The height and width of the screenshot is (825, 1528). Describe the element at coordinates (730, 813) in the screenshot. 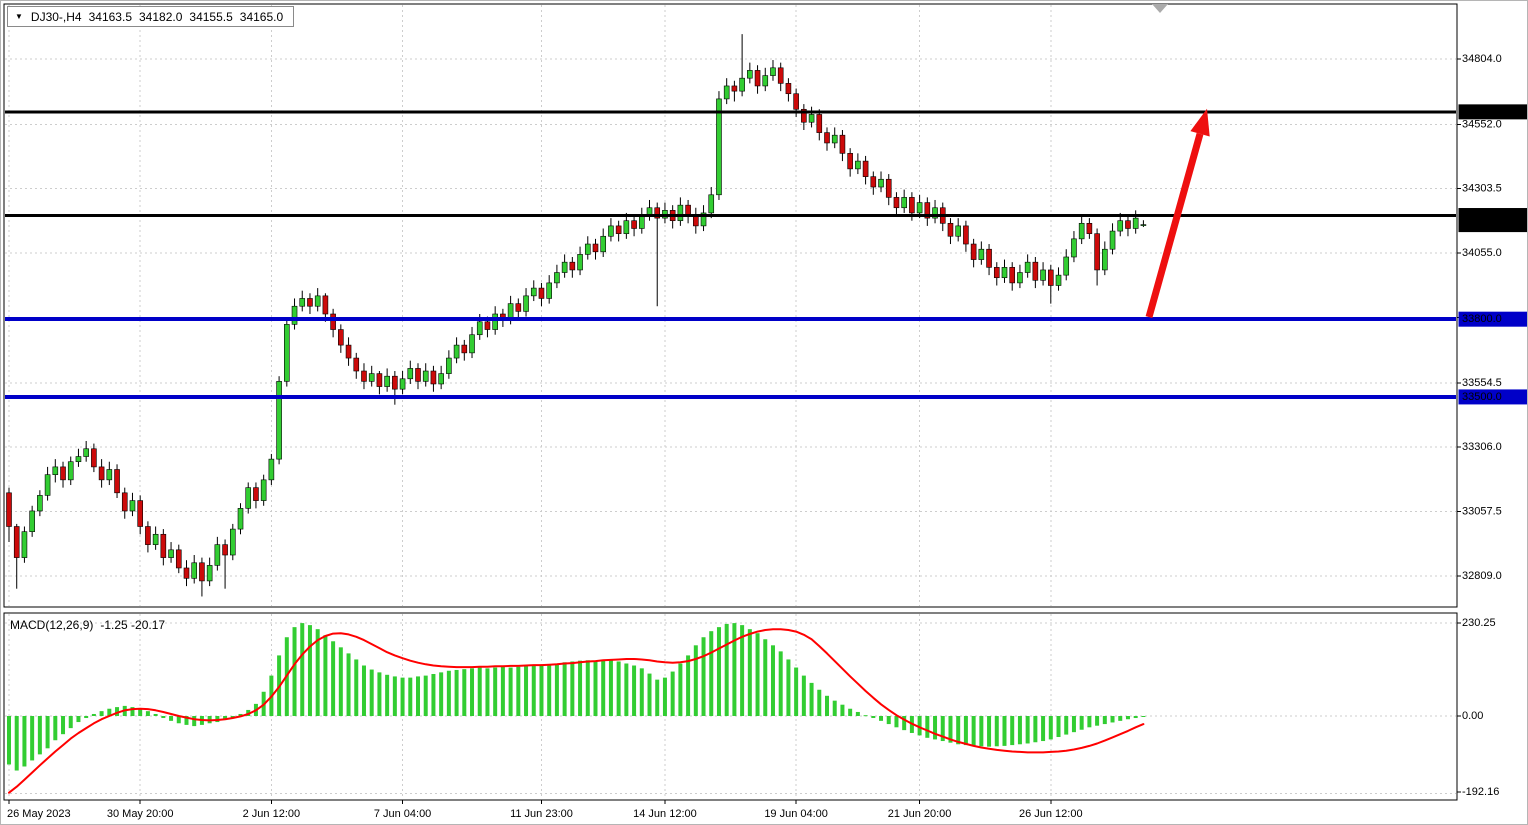

I see `time-axis` at that location.